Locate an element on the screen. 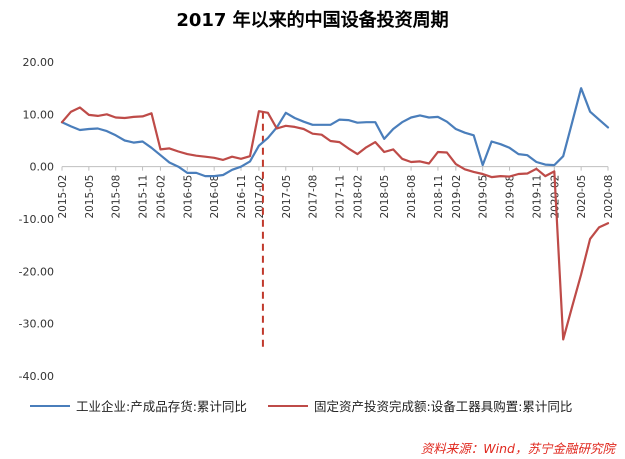 This screenshot has width=625, height=459. y-tick-label: 0.00 is located at coordinates (42, 167).